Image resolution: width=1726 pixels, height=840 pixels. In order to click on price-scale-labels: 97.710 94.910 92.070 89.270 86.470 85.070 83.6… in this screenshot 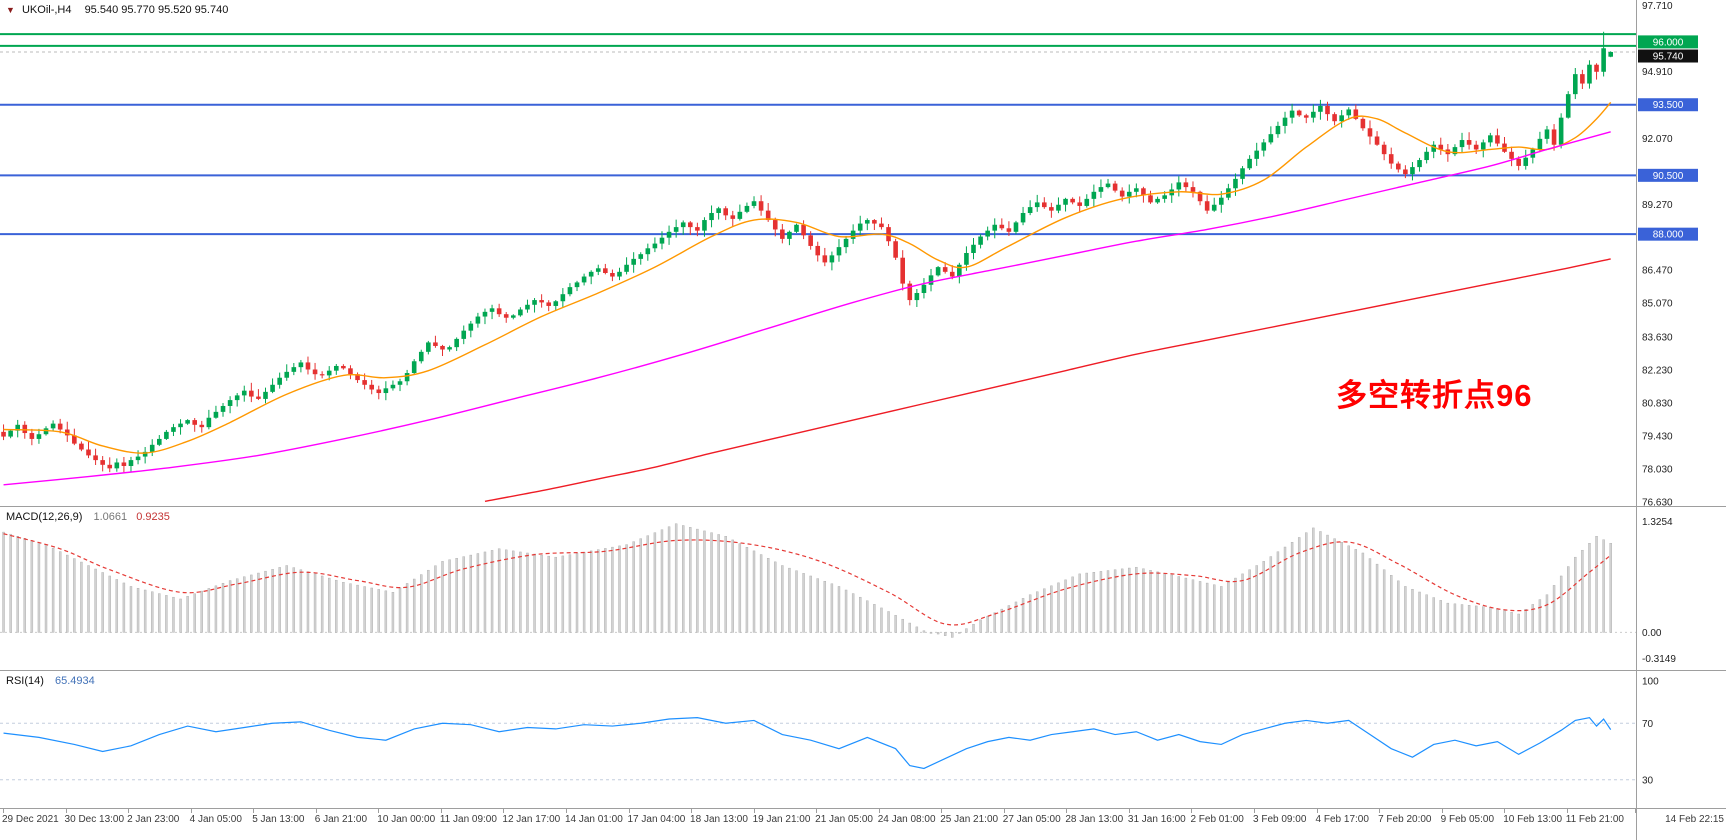, I will do `click(1657, 253)`.